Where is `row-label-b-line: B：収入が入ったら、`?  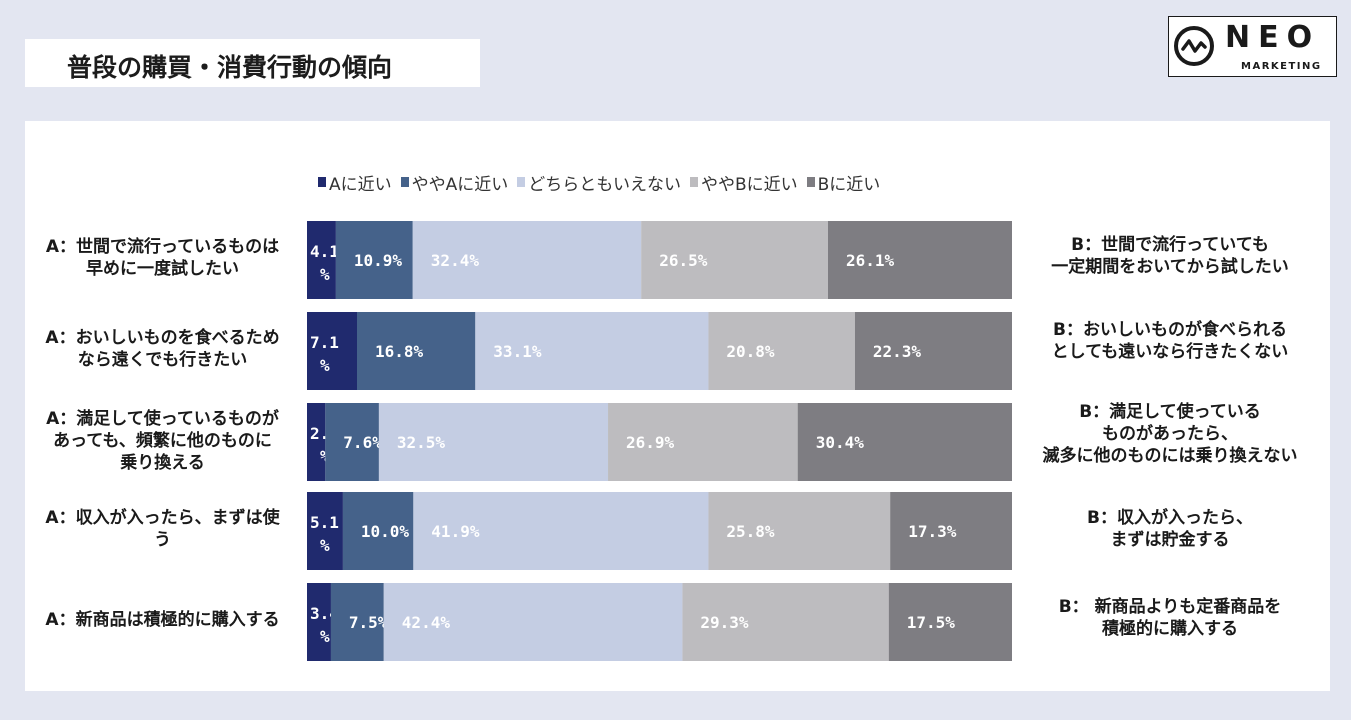 row-label-b-line: B：収入が入ったら、 is located at coordinates (1170, 518).